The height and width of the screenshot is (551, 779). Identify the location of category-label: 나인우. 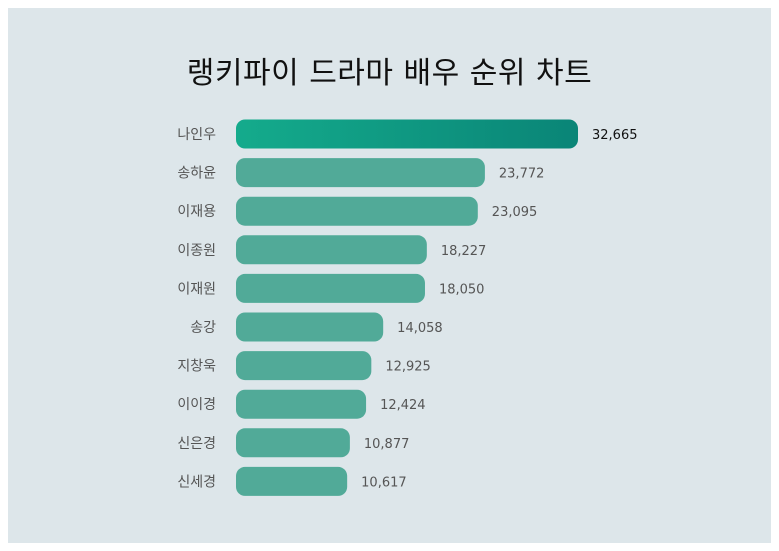
(196, 135).